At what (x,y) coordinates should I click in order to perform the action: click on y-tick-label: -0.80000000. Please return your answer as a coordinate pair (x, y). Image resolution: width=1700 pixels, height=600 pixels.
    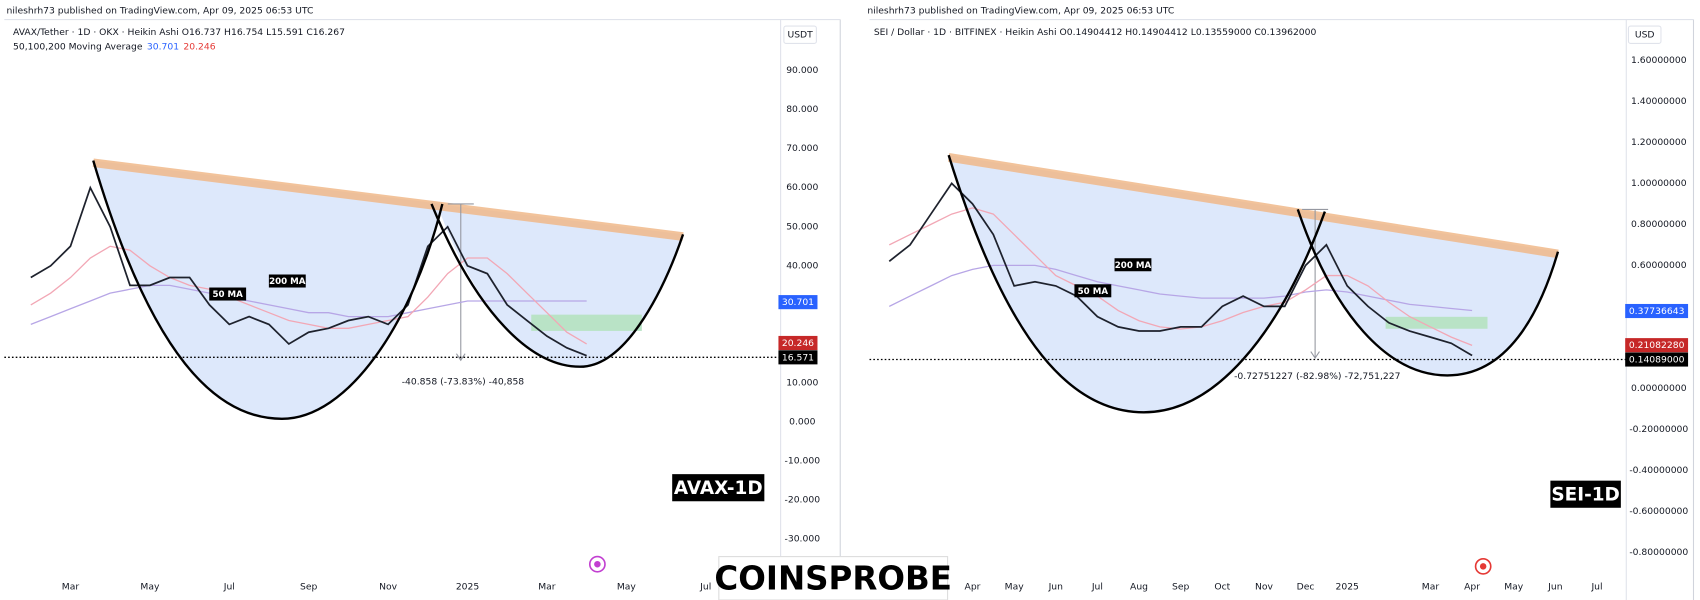
    Looking at the image, I should click on (1658, 552).